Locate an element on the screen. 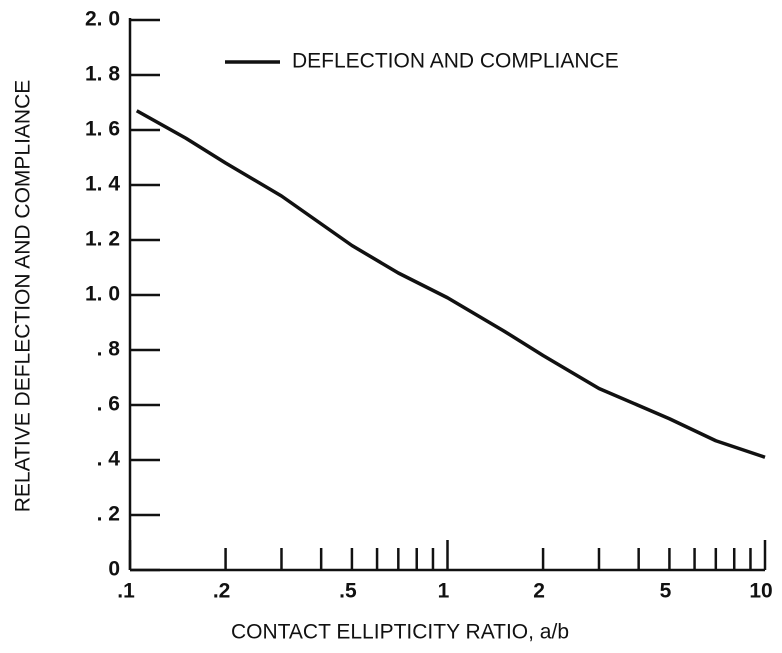  y-tick-label: 0 is located at coordinates (114, 569).